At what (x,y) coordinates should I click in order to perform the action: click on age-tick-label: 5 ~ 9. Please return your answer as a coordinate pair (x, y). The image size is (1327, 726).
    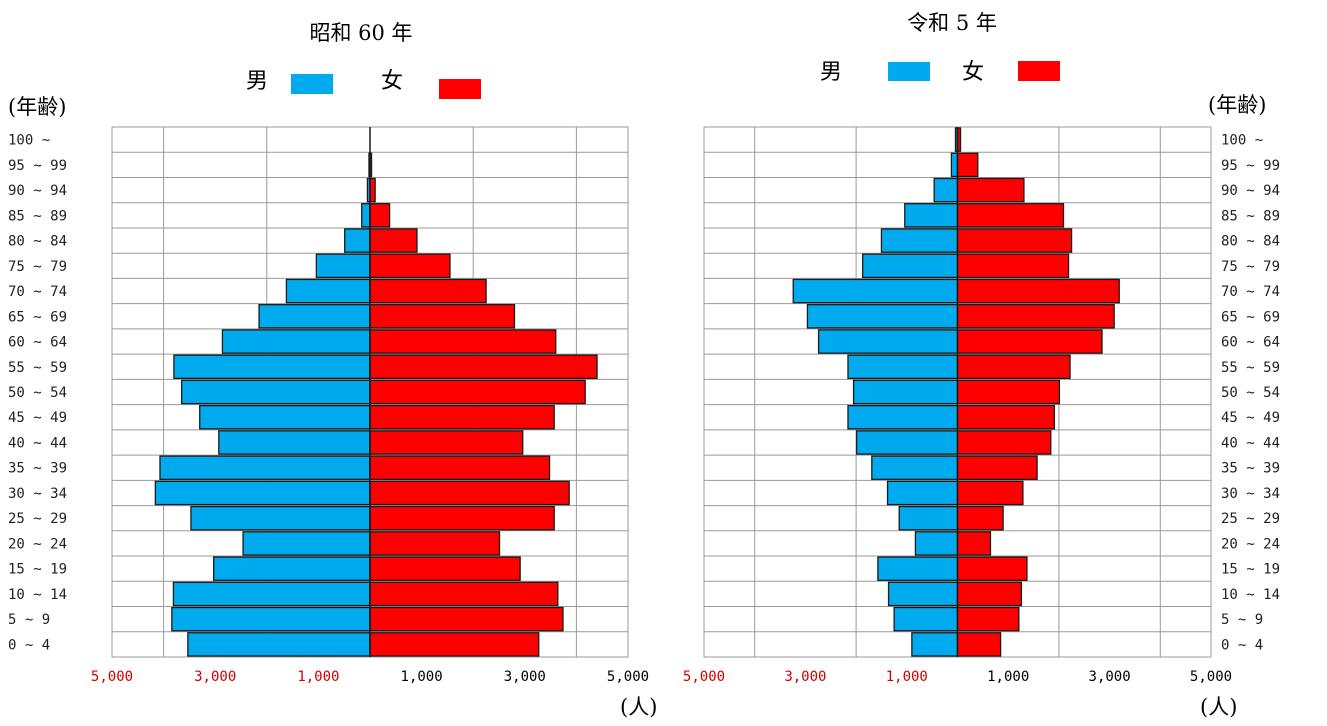
    Looking at the image, I should click on (1242, 620).